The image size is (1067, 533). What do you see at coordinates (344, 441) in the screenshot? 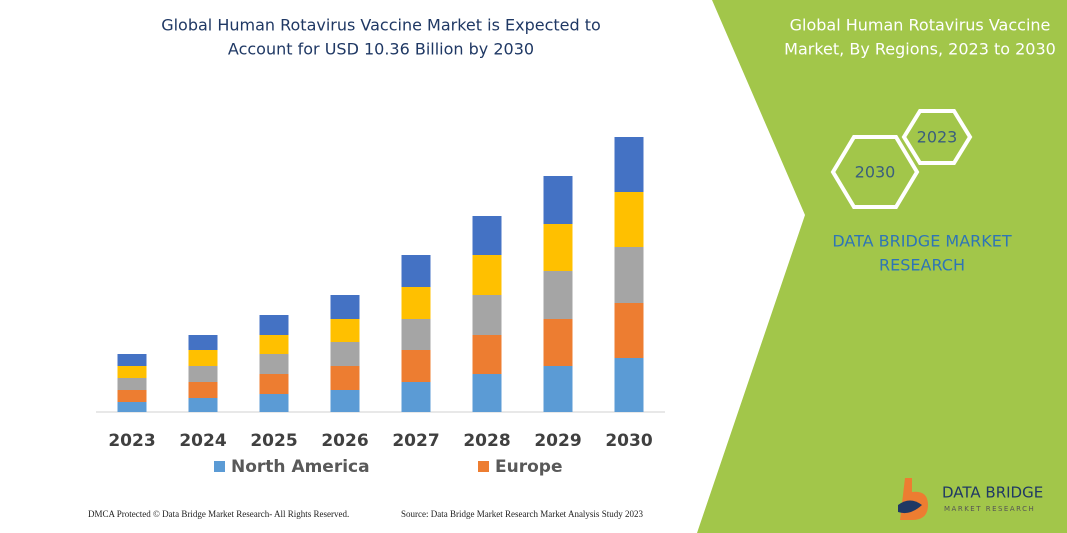
I see `x-tick-label: 2026` at bounding box center [344, 441].